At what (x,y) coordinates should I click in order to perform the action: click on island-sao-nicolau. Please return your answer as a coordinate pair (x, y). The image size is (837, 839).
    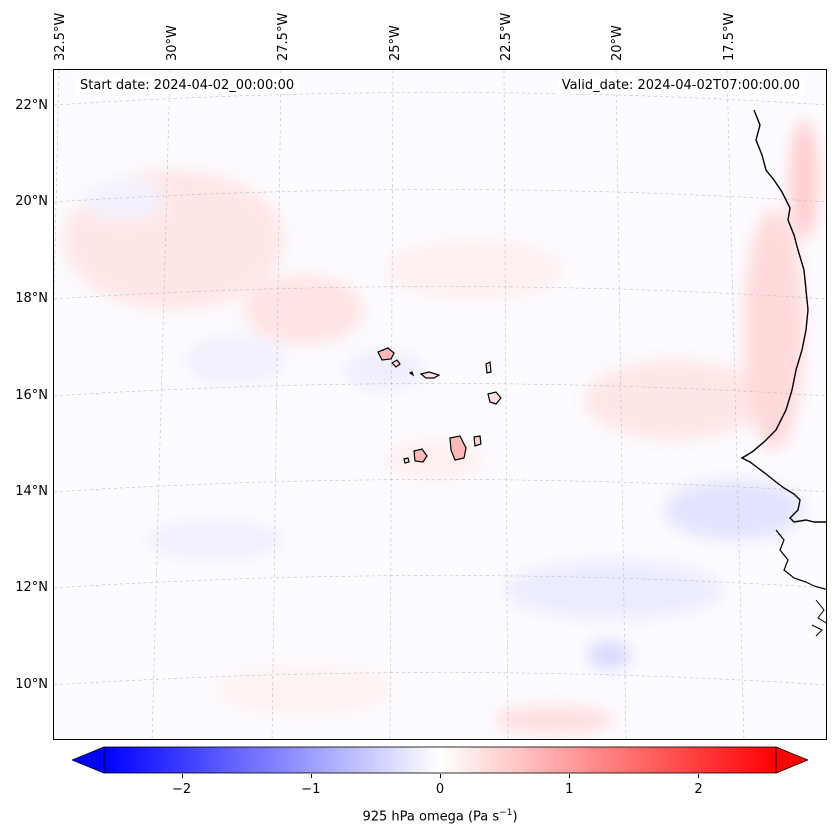
    Looking at the image, I should click on (430, 375).